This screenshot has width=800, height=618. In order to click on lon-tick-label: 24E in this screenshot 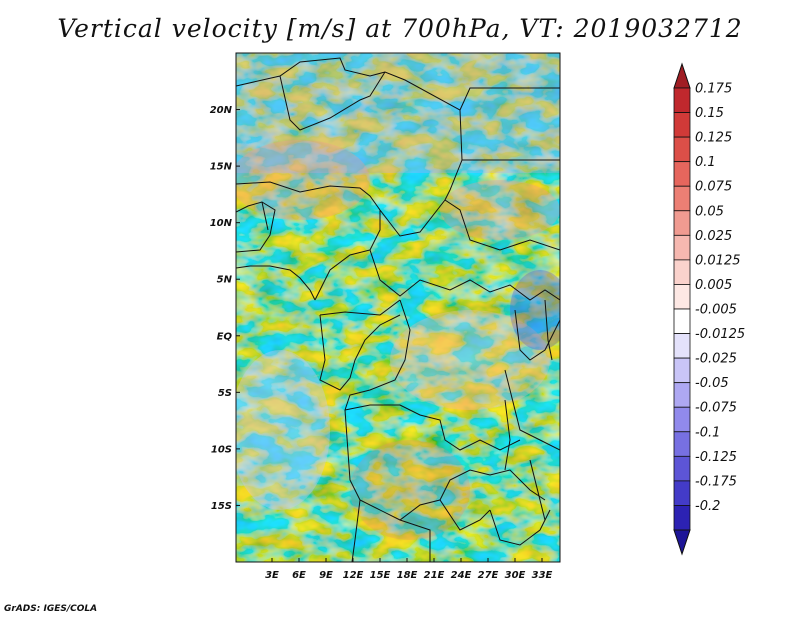, I will do `click(461, 575)`.